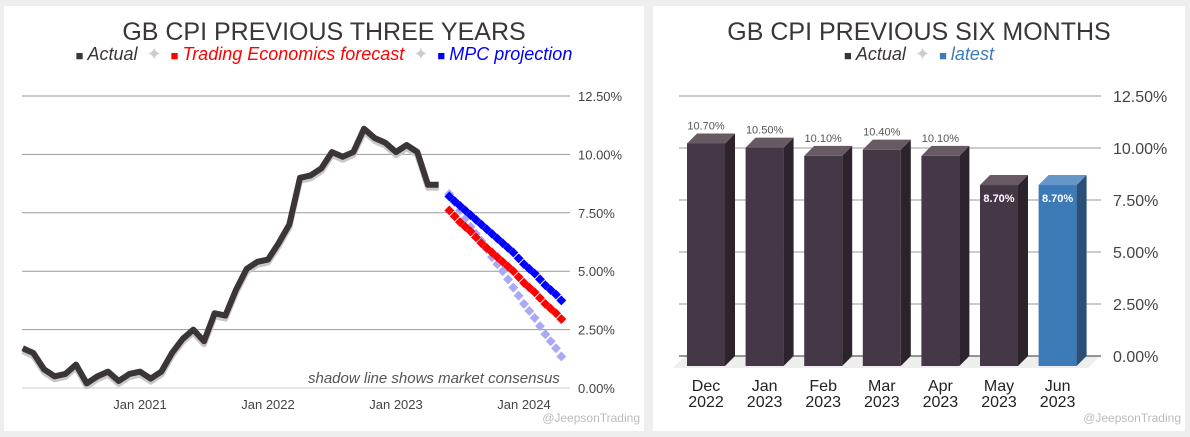 Image resolution: width=1190 pixels, height=437 pixels. Describe the element at coordinates (919, 32) in the screenshot. I see `chart-title: GB CPI PREVIOUS SIX MONTHS` at that location.